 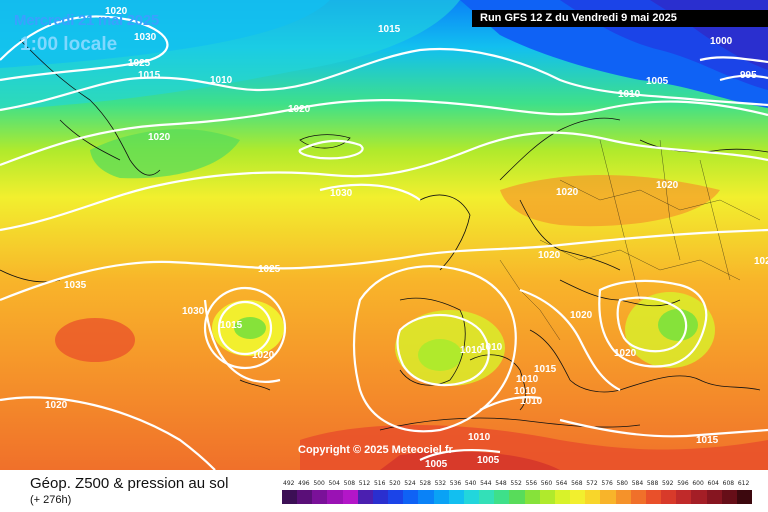 I want to click on color-scale-label: 600, so click(x=698, y=483).